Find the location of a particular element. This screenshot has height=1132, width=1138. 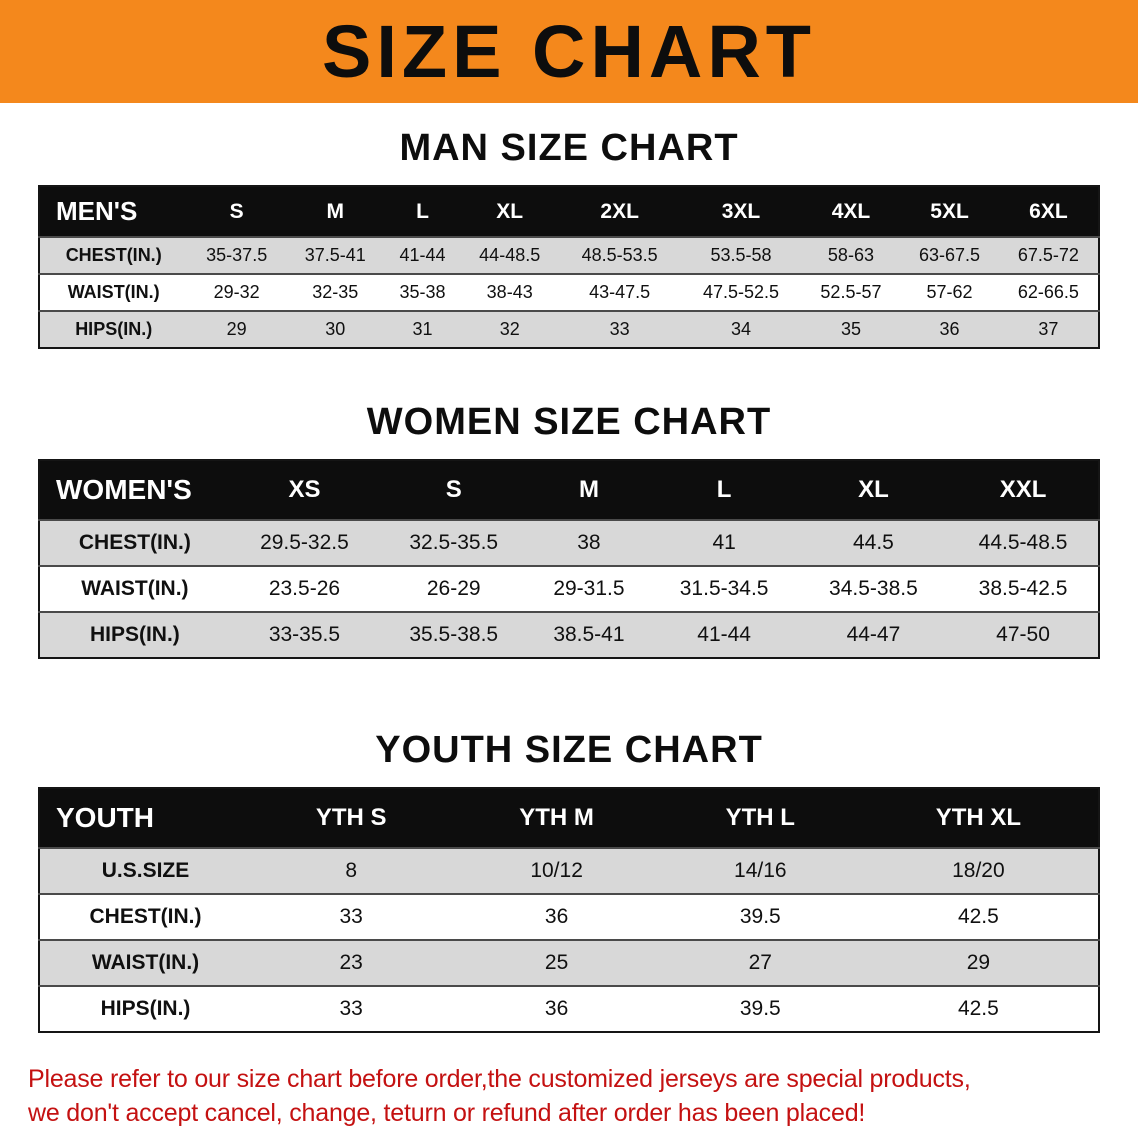

value-cell: 41-44 is located at coordinates (724, 634).